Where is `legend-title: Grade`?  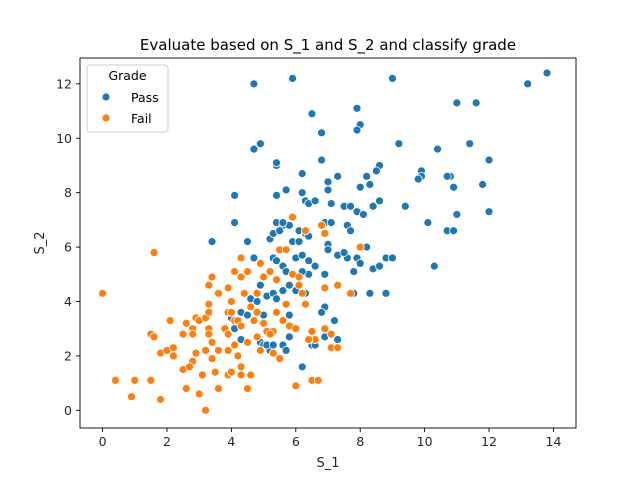 legend-title: Grade is located at coordinates (127, 75).